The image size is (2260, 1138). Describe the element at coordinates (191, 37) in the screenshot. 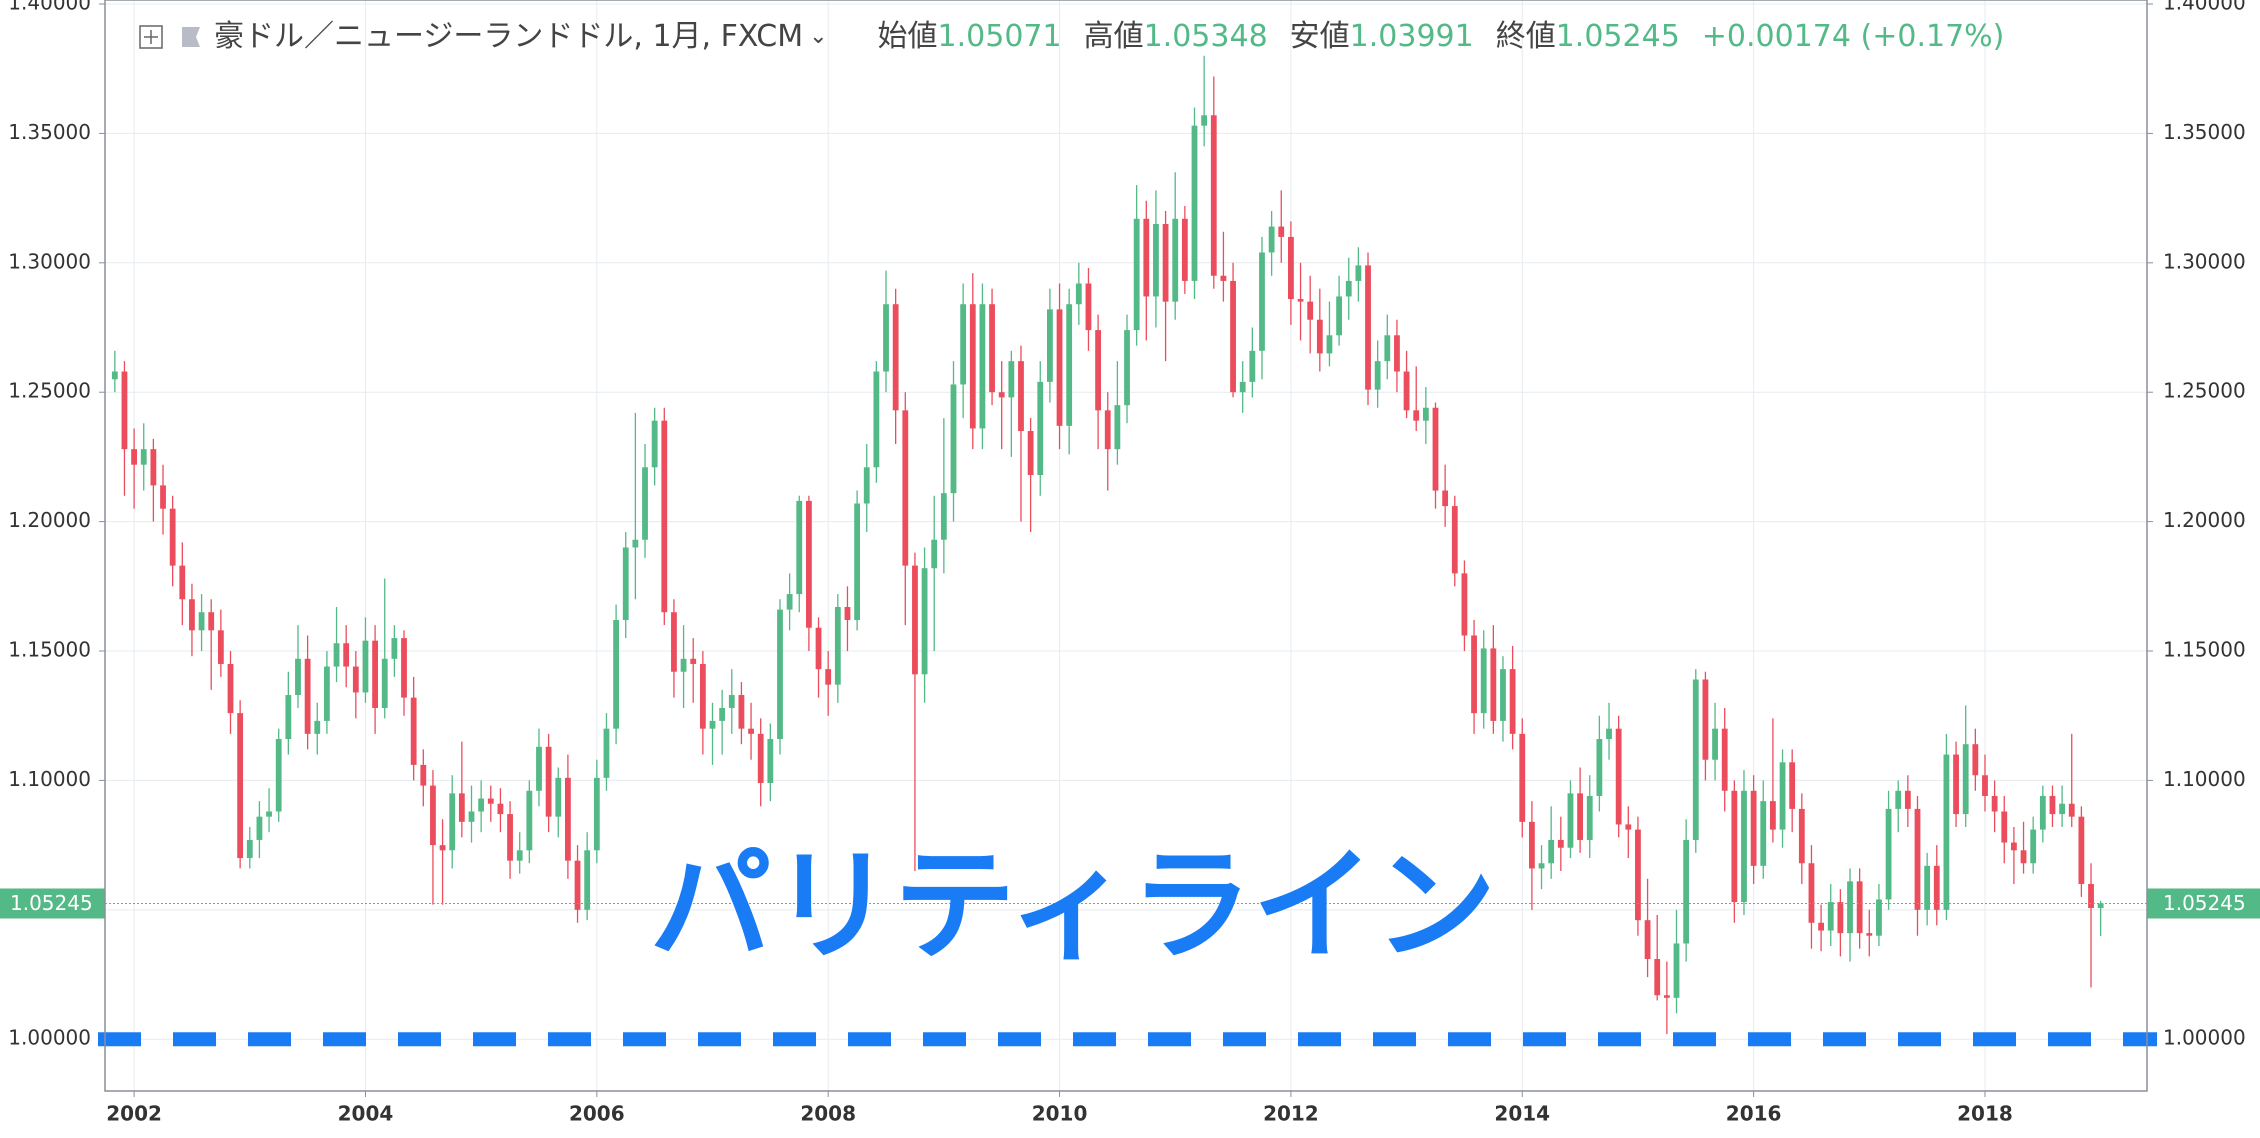

I see `flag-icon` at that location.